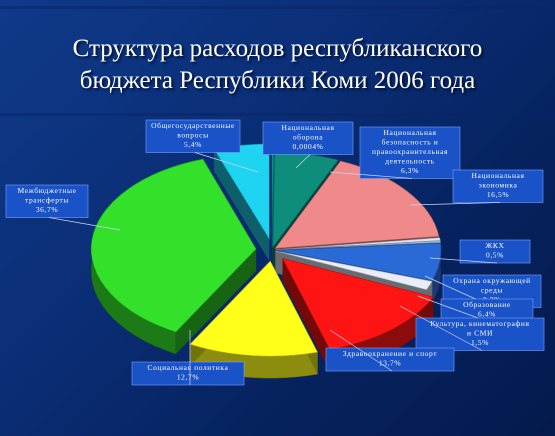 The height and width of the screenshot is (436, 555). What do you see at coordinates (277, 80) in the screenshot?
I see `title-line-2: бюджета Республики Коми 2006 года` at bounding box center [277, 80].